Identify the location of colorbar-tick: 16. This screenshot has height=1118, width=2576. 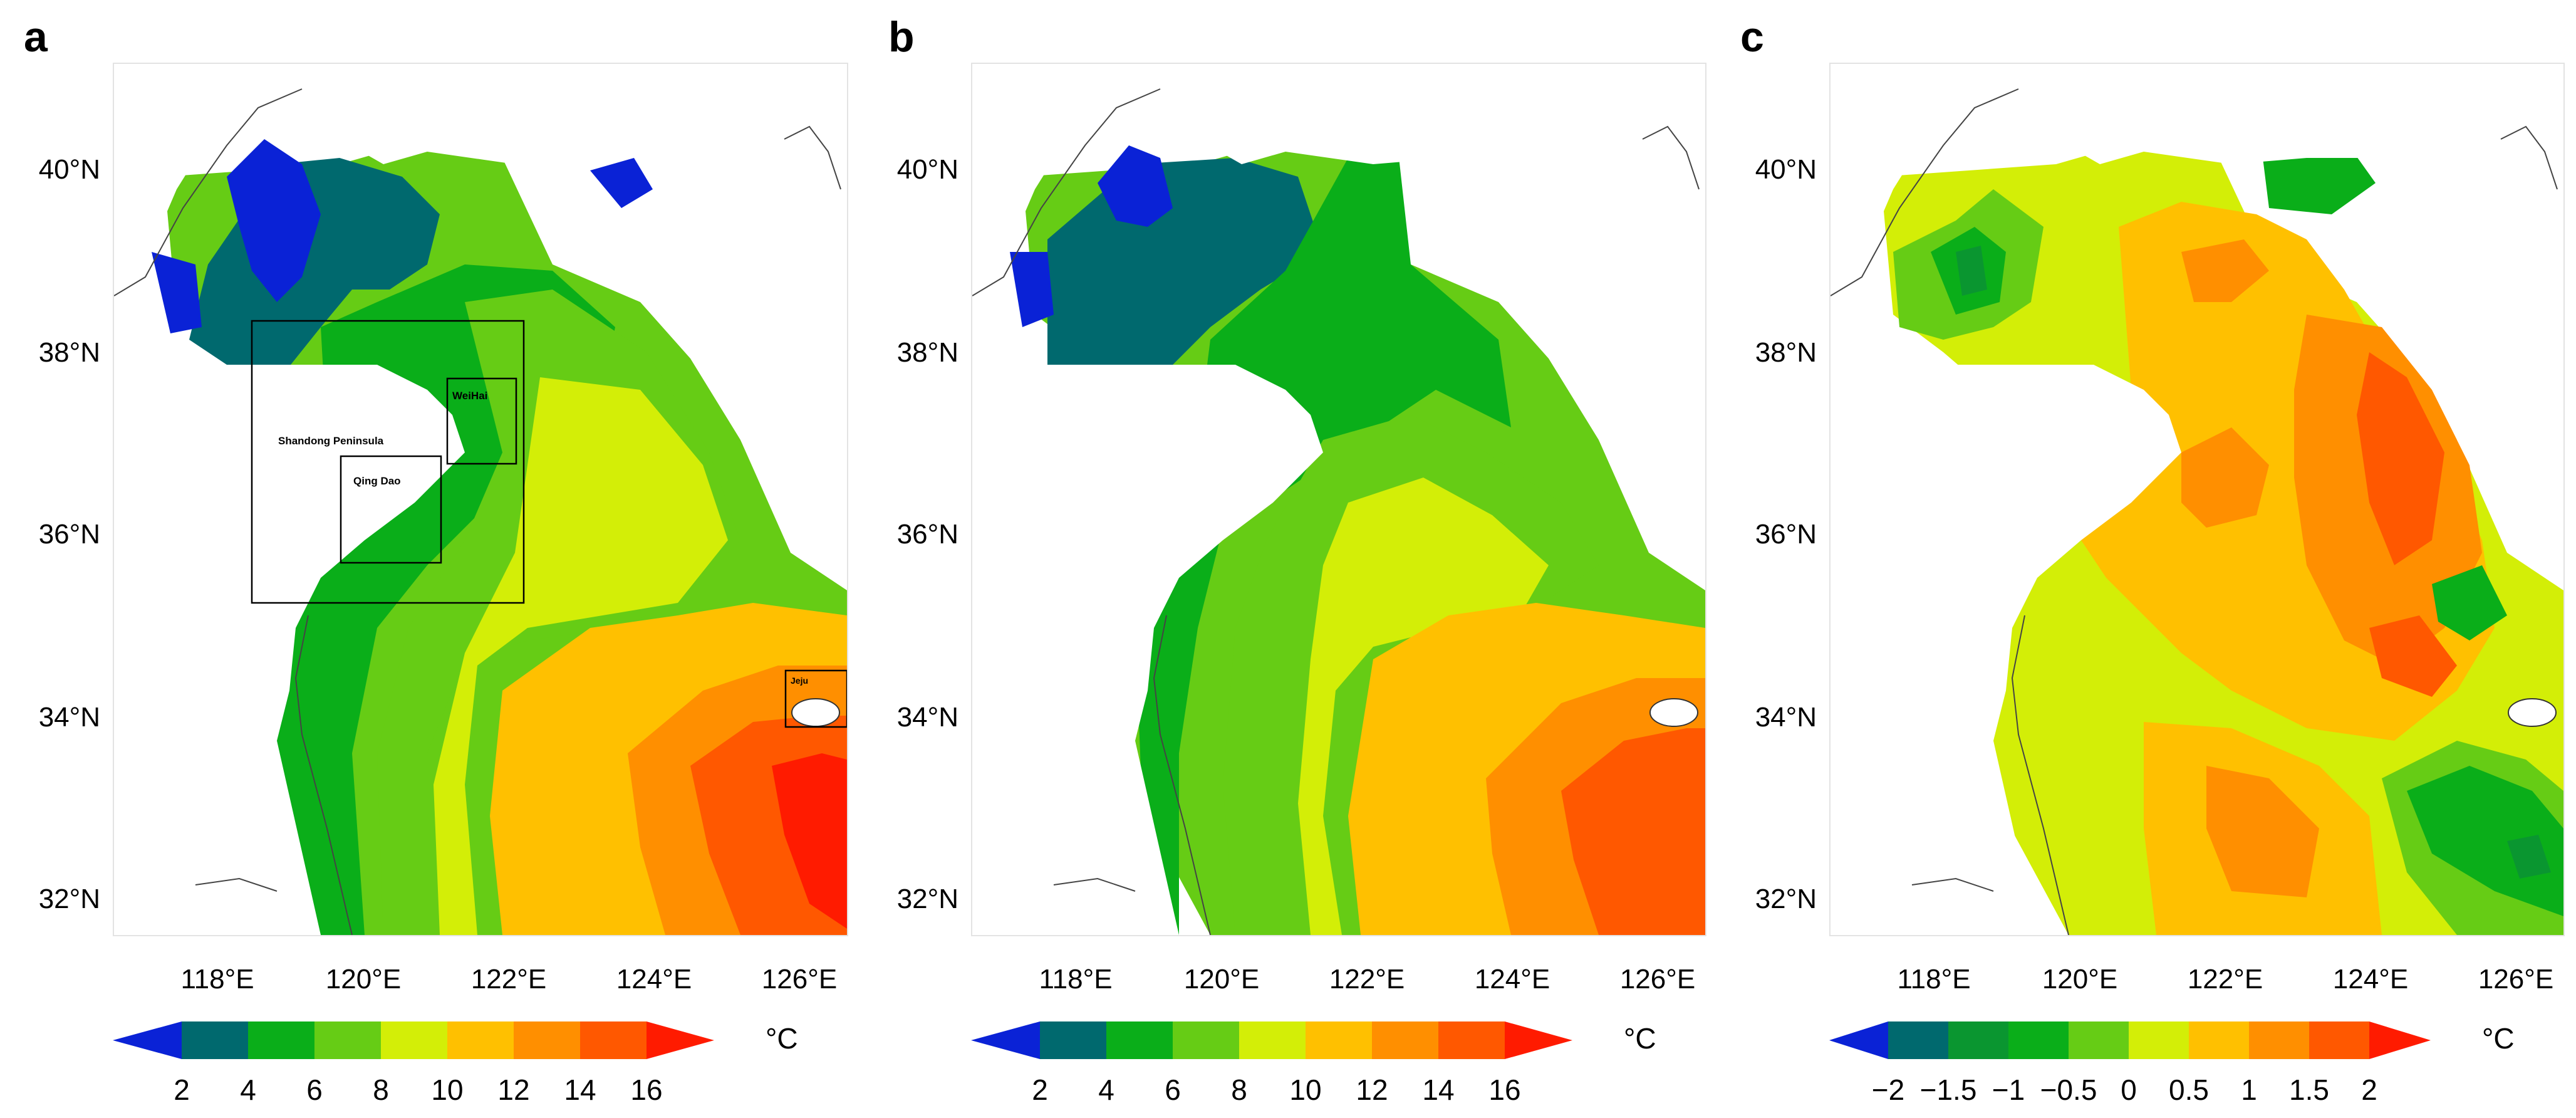
(1504, 1090).